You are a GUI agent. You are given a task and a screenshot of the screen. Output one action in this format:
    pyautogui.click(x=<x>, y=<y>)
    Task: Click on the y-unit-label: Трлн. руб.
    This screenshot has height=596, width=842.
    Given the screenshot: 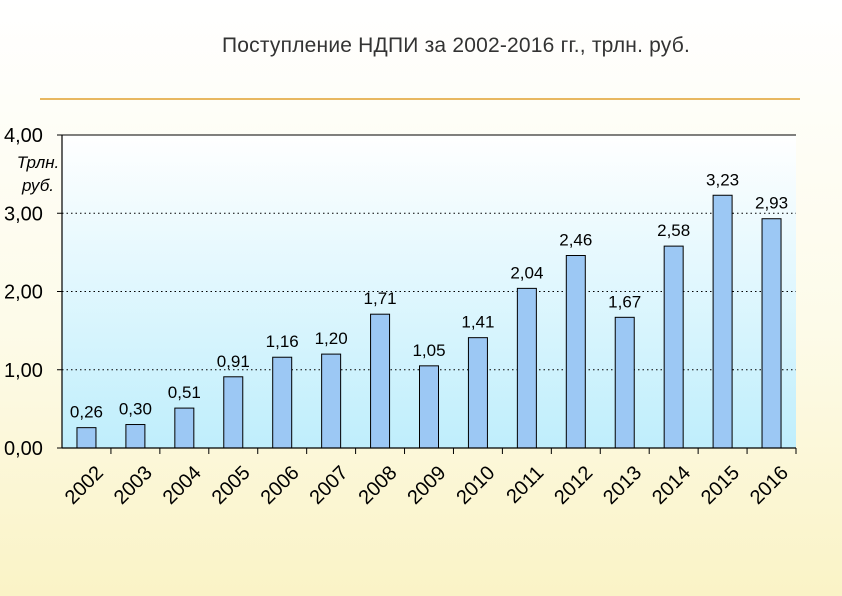 What is the action you would take?
    pyautogui.click(x=38, y=174)
    